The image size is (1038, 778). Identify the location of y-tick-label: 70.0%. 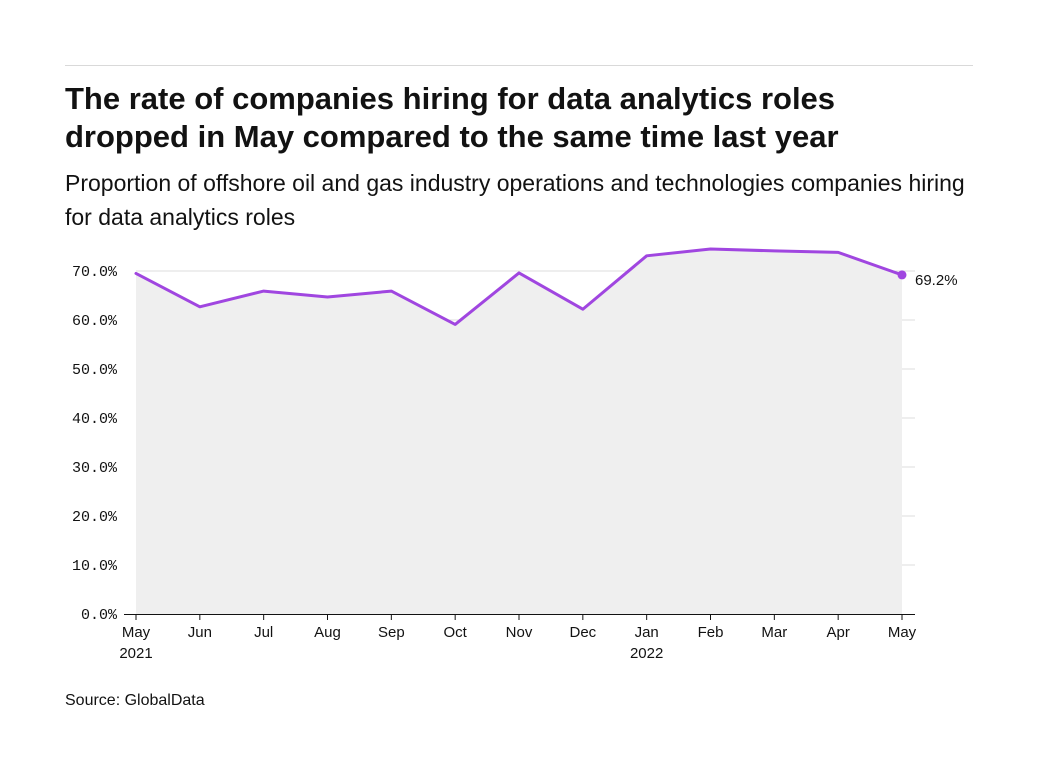
(95, 272).